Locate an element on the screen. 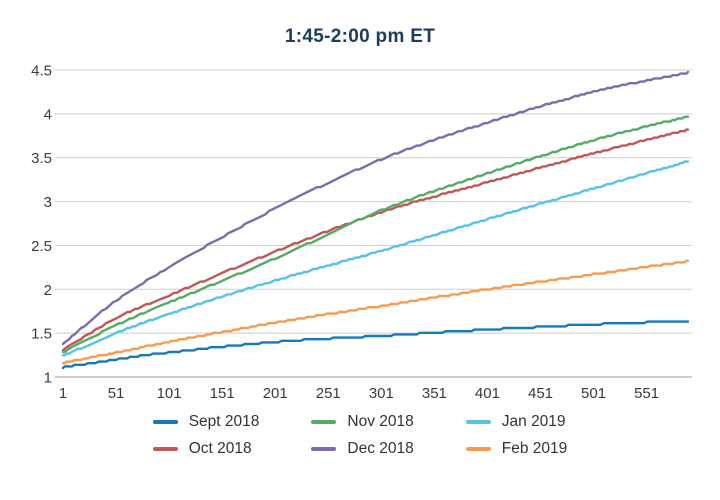  y-tick-label: 1 is located at coordinates (48, 378).